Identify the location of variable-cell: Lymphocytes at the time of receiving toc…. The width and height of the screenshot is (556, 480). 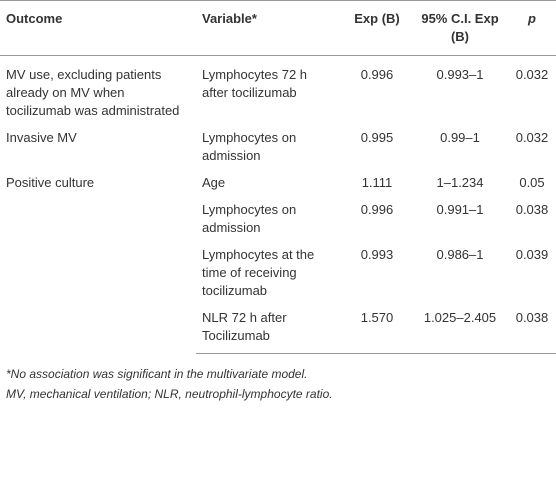
(258, 272).